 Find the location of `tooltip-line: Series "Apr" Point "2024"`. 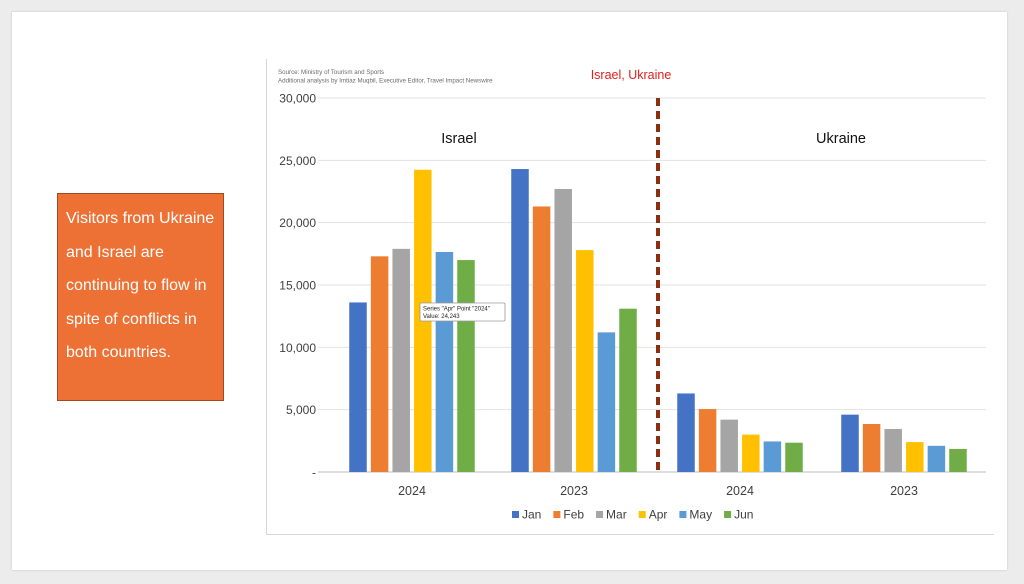

tooltip-line: Series "Apr" Point "2024" is located at coordinates (456, 310).